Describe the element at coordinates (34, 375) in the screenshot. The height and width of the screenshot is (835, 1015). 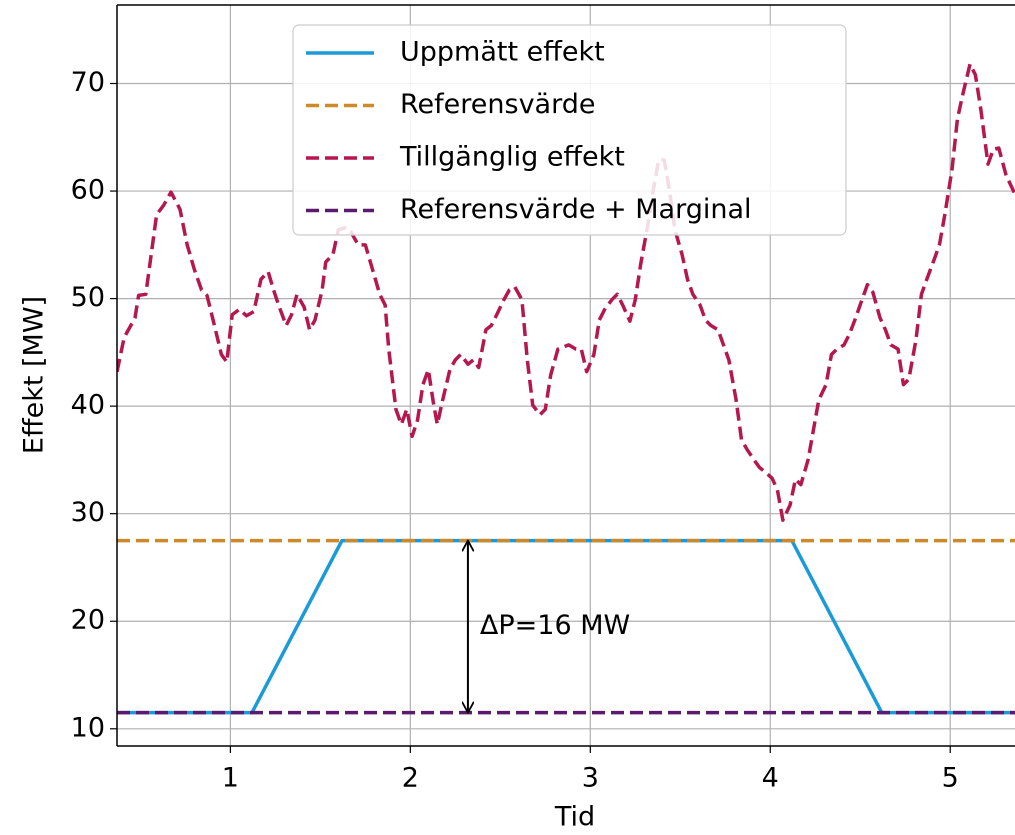
I see `y-axis-label: Effekt [MW]` at that location.